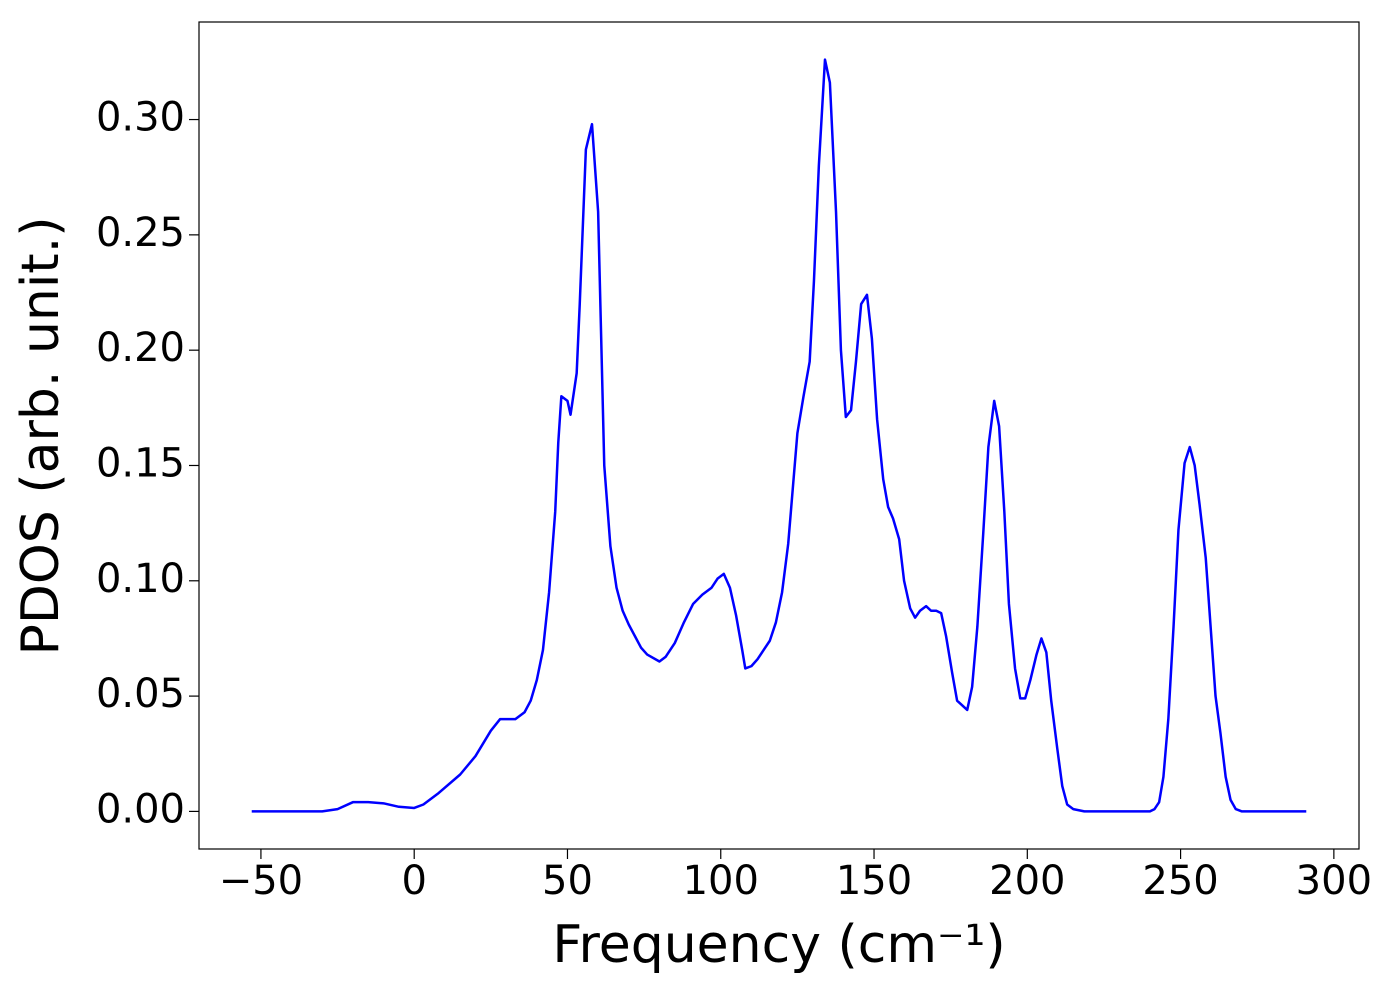 Image resolution: width=1400 pixels, height=1000 pixels. Describe the element at coordinates (567, 881) in the screenshot. I see `x-tick-label: 50` at that location.